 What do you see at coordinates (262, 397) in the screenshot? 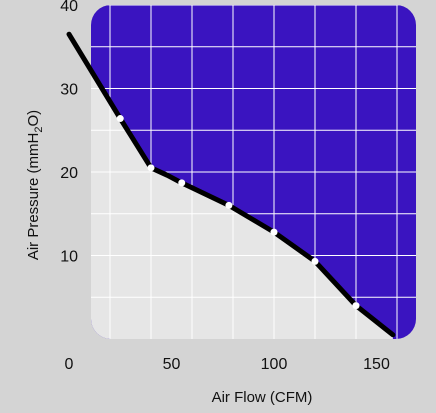
I see `x-axis-title: Air Flow (CFM)` at bounding box center [262, 397].